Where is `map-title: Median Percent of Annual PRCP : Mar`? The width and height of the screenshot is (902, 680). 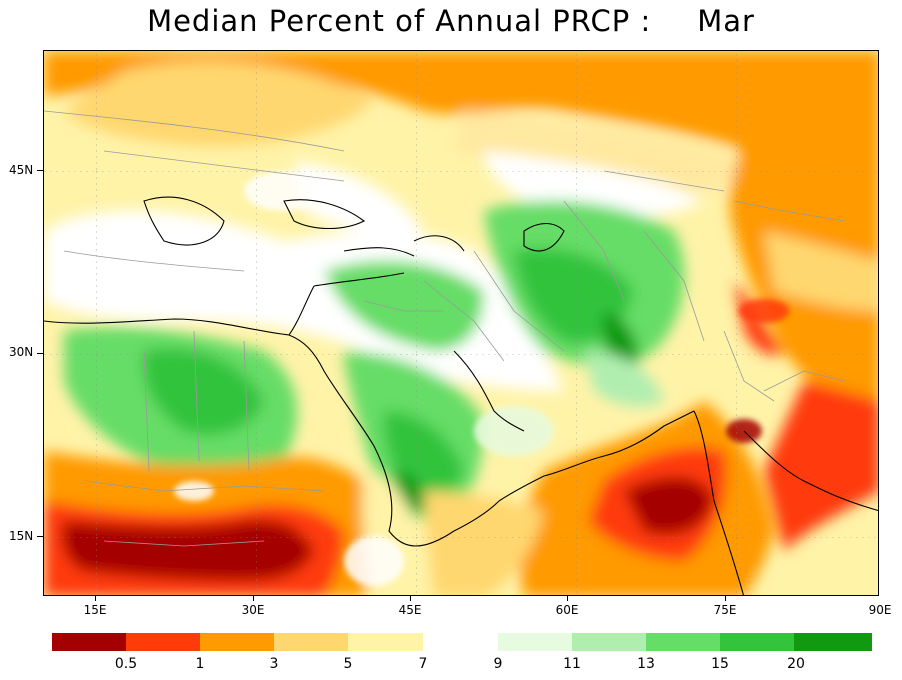
map-title: Median Percent of Annual PRCP : Mar is located at coordinates (451, 21).